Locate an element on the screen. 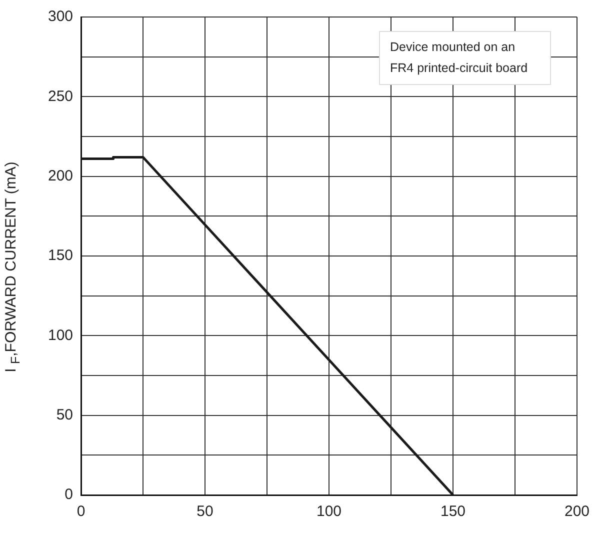 The image size is (599, 533). x-tick-label: 200 is located at coordinates (577, 511).